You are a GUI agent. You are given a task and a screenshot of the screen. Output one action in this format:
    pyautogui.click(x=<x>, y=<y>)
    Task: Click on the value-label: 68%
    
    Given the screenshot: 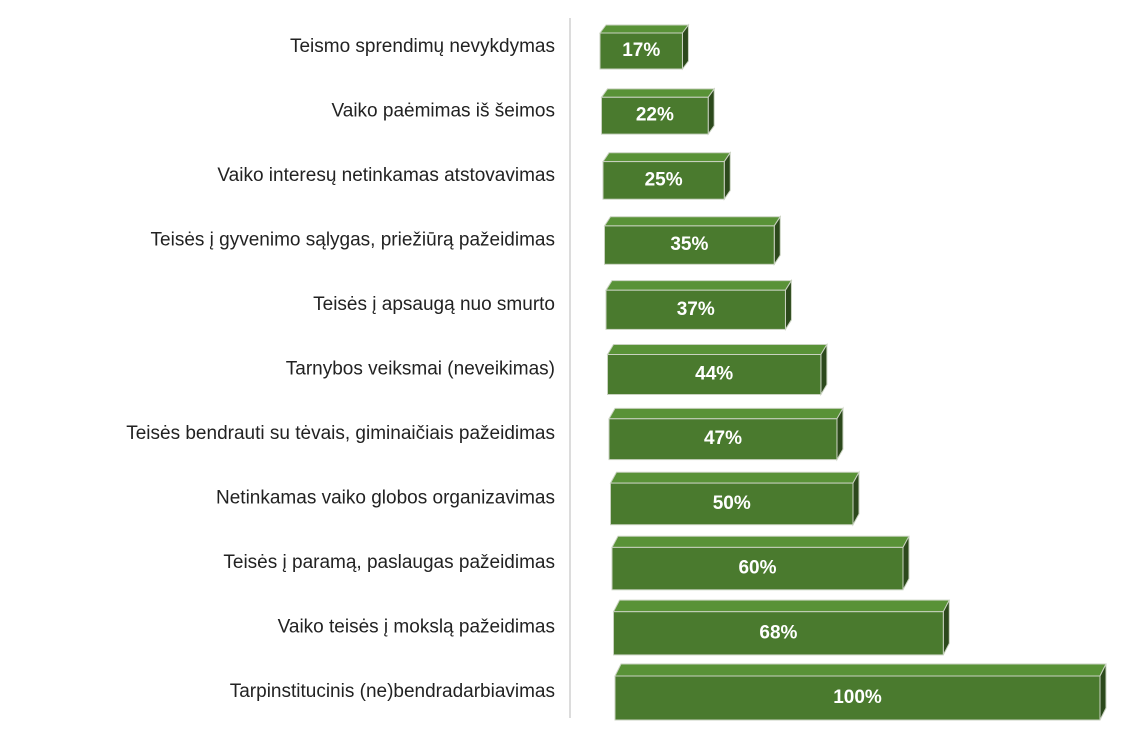 What is the action you would take?
    pyautogui.click(x=778, y=632)
    